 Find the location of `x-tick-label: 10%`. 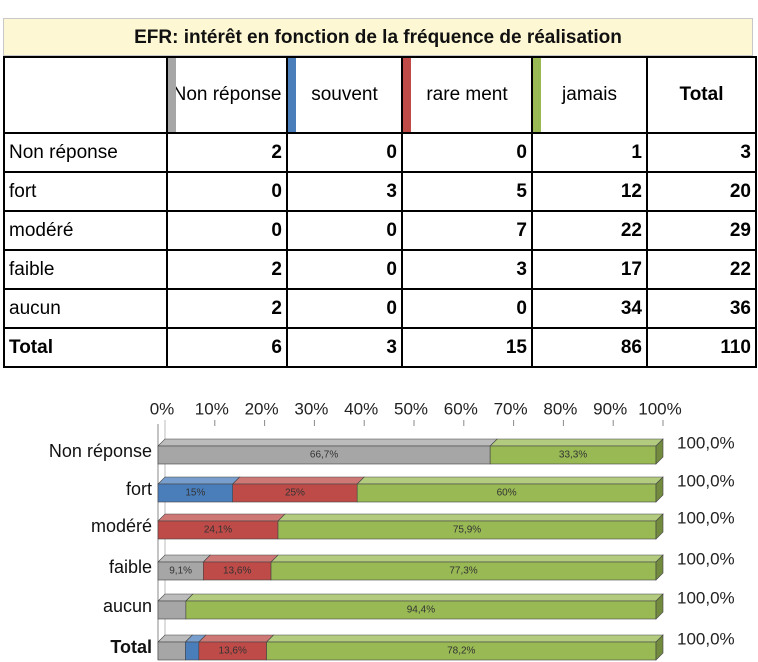

x-tick-label: 10% is located at coordinates (212, 408).